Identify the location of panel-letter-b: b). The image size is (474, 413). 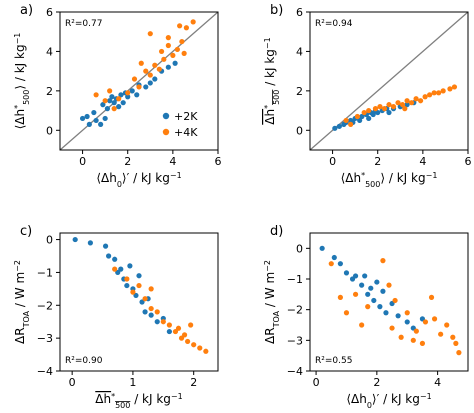
(276, 10).